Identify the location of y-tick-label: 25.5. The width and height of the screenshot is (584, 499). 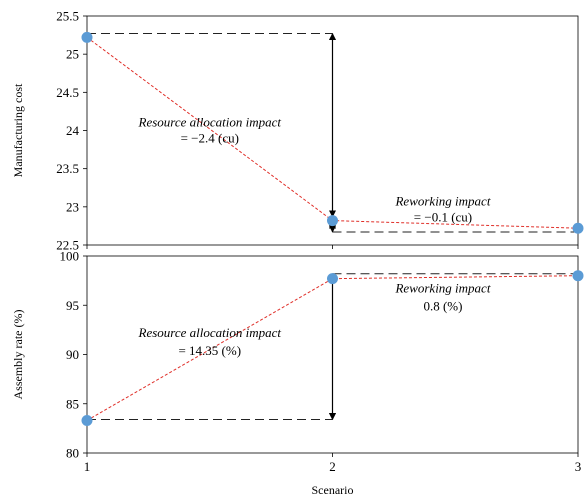
(67, 16).